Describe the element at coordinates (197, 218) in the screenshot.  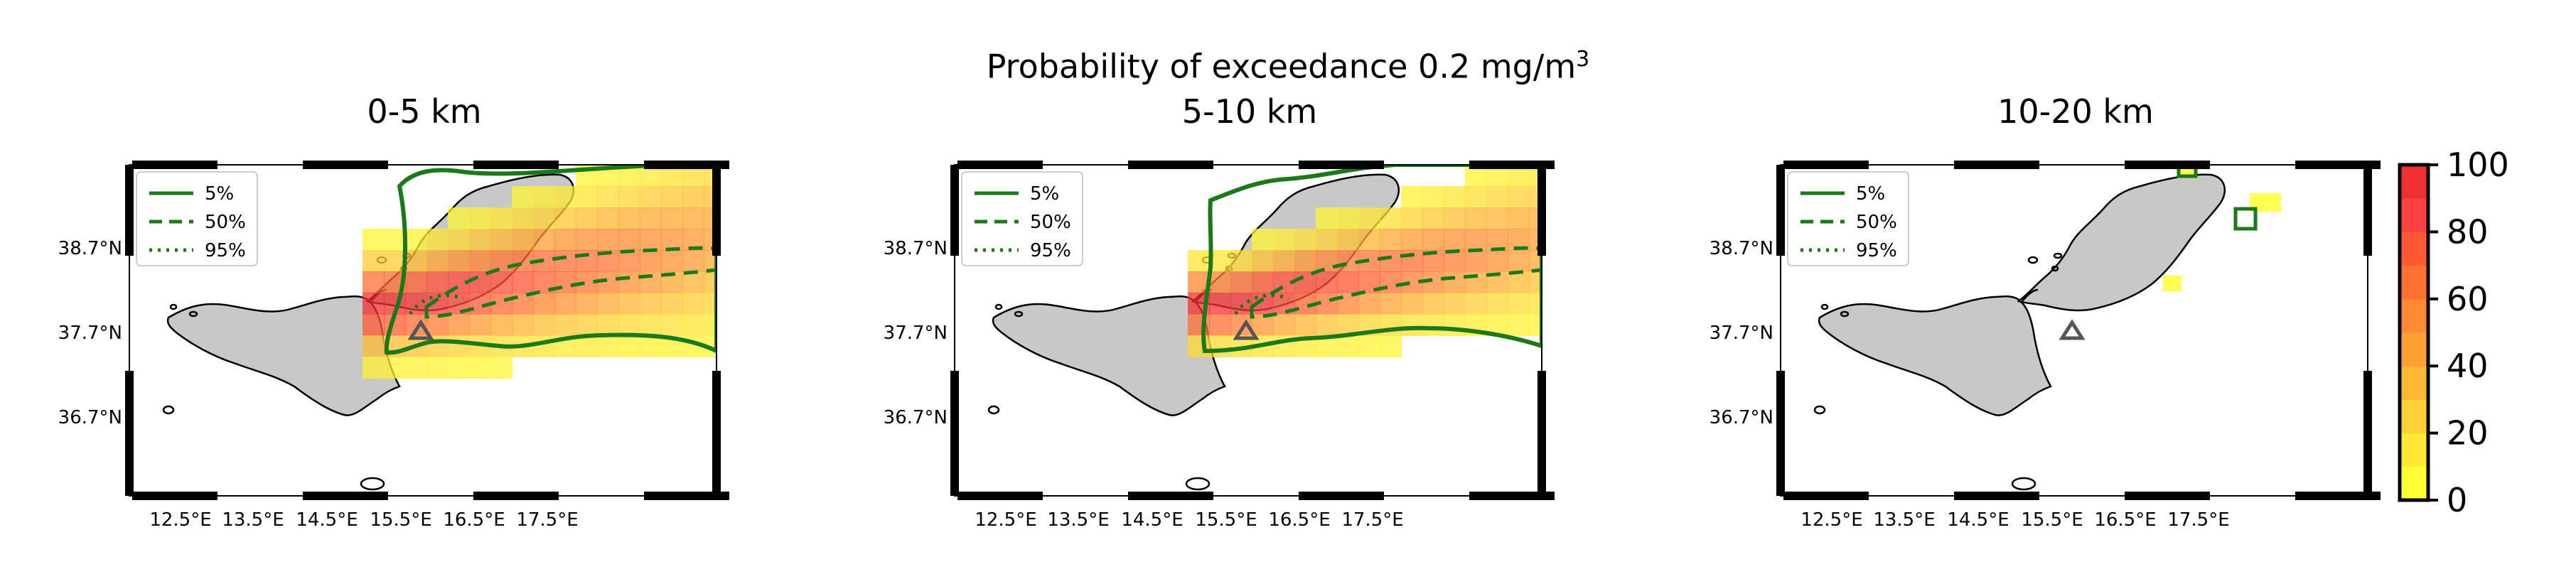
I see `legend: 5% 50% 95%` at that location.